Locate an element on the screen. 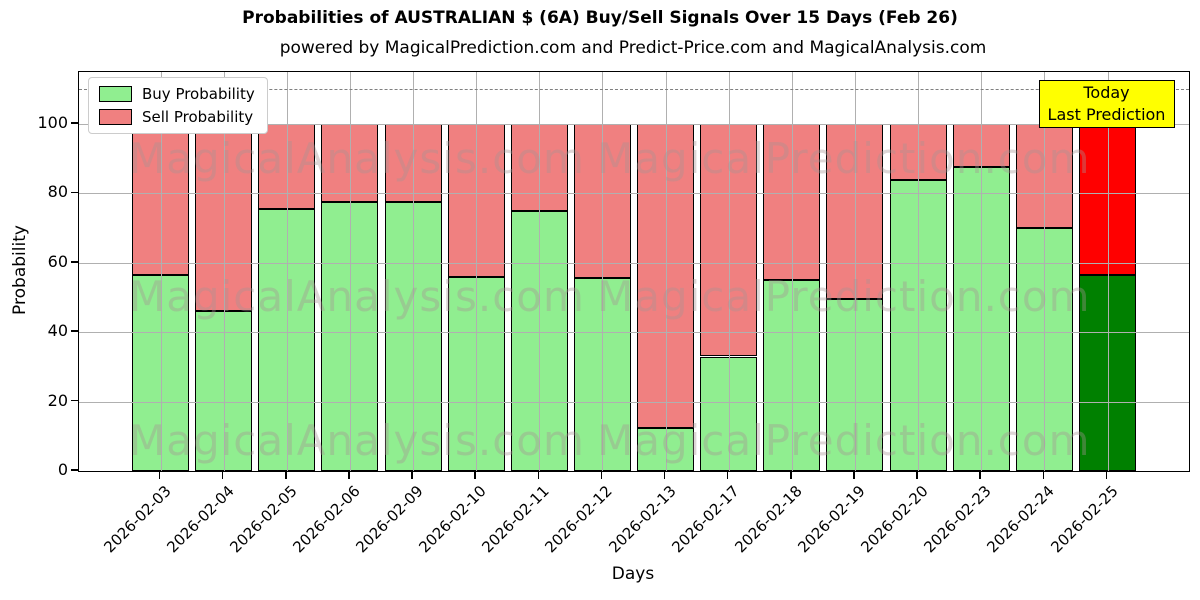 This screenshot has width=1200, height=600. x-tick-label: 2026-02-11 is located at coordinates (516, 519).